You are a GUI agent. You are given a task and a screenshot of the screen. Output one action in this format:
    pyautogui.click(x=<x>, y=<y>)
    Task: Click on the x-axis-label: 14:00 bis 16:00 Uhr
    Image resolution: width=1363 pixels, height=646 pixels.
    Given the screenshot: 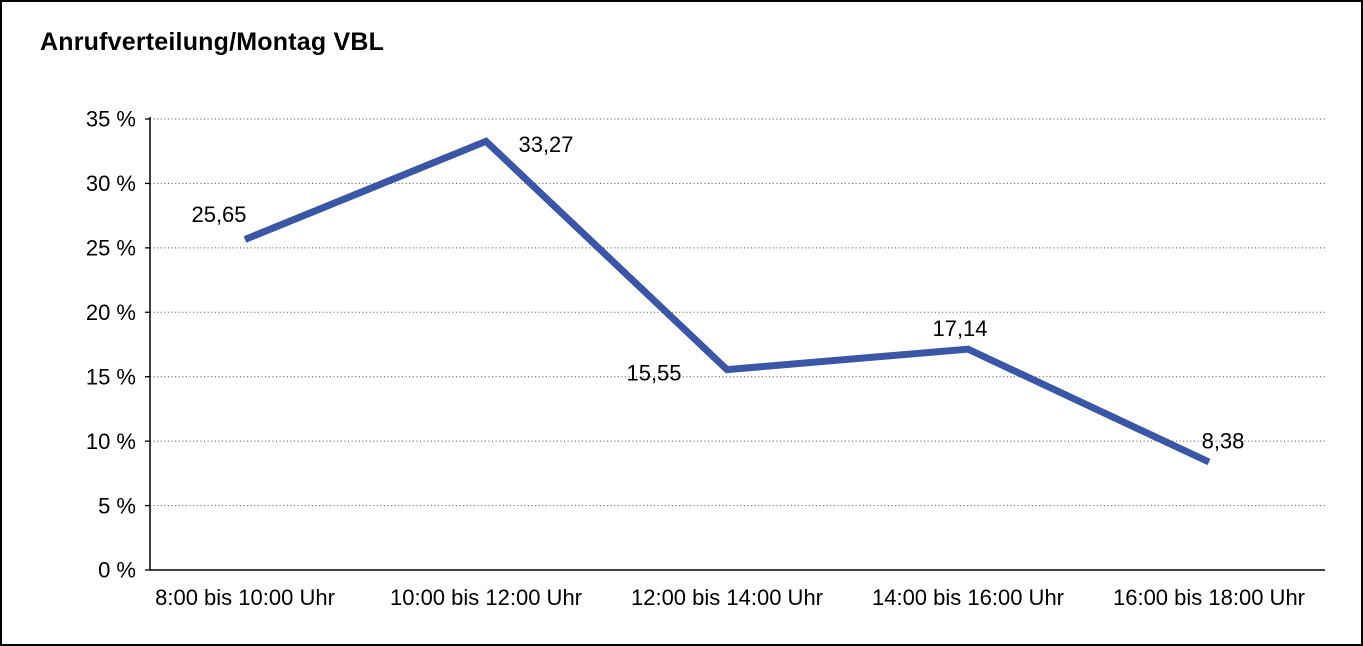 What is the action you would take?
    pyautogui.click(x=968, y=597)
    